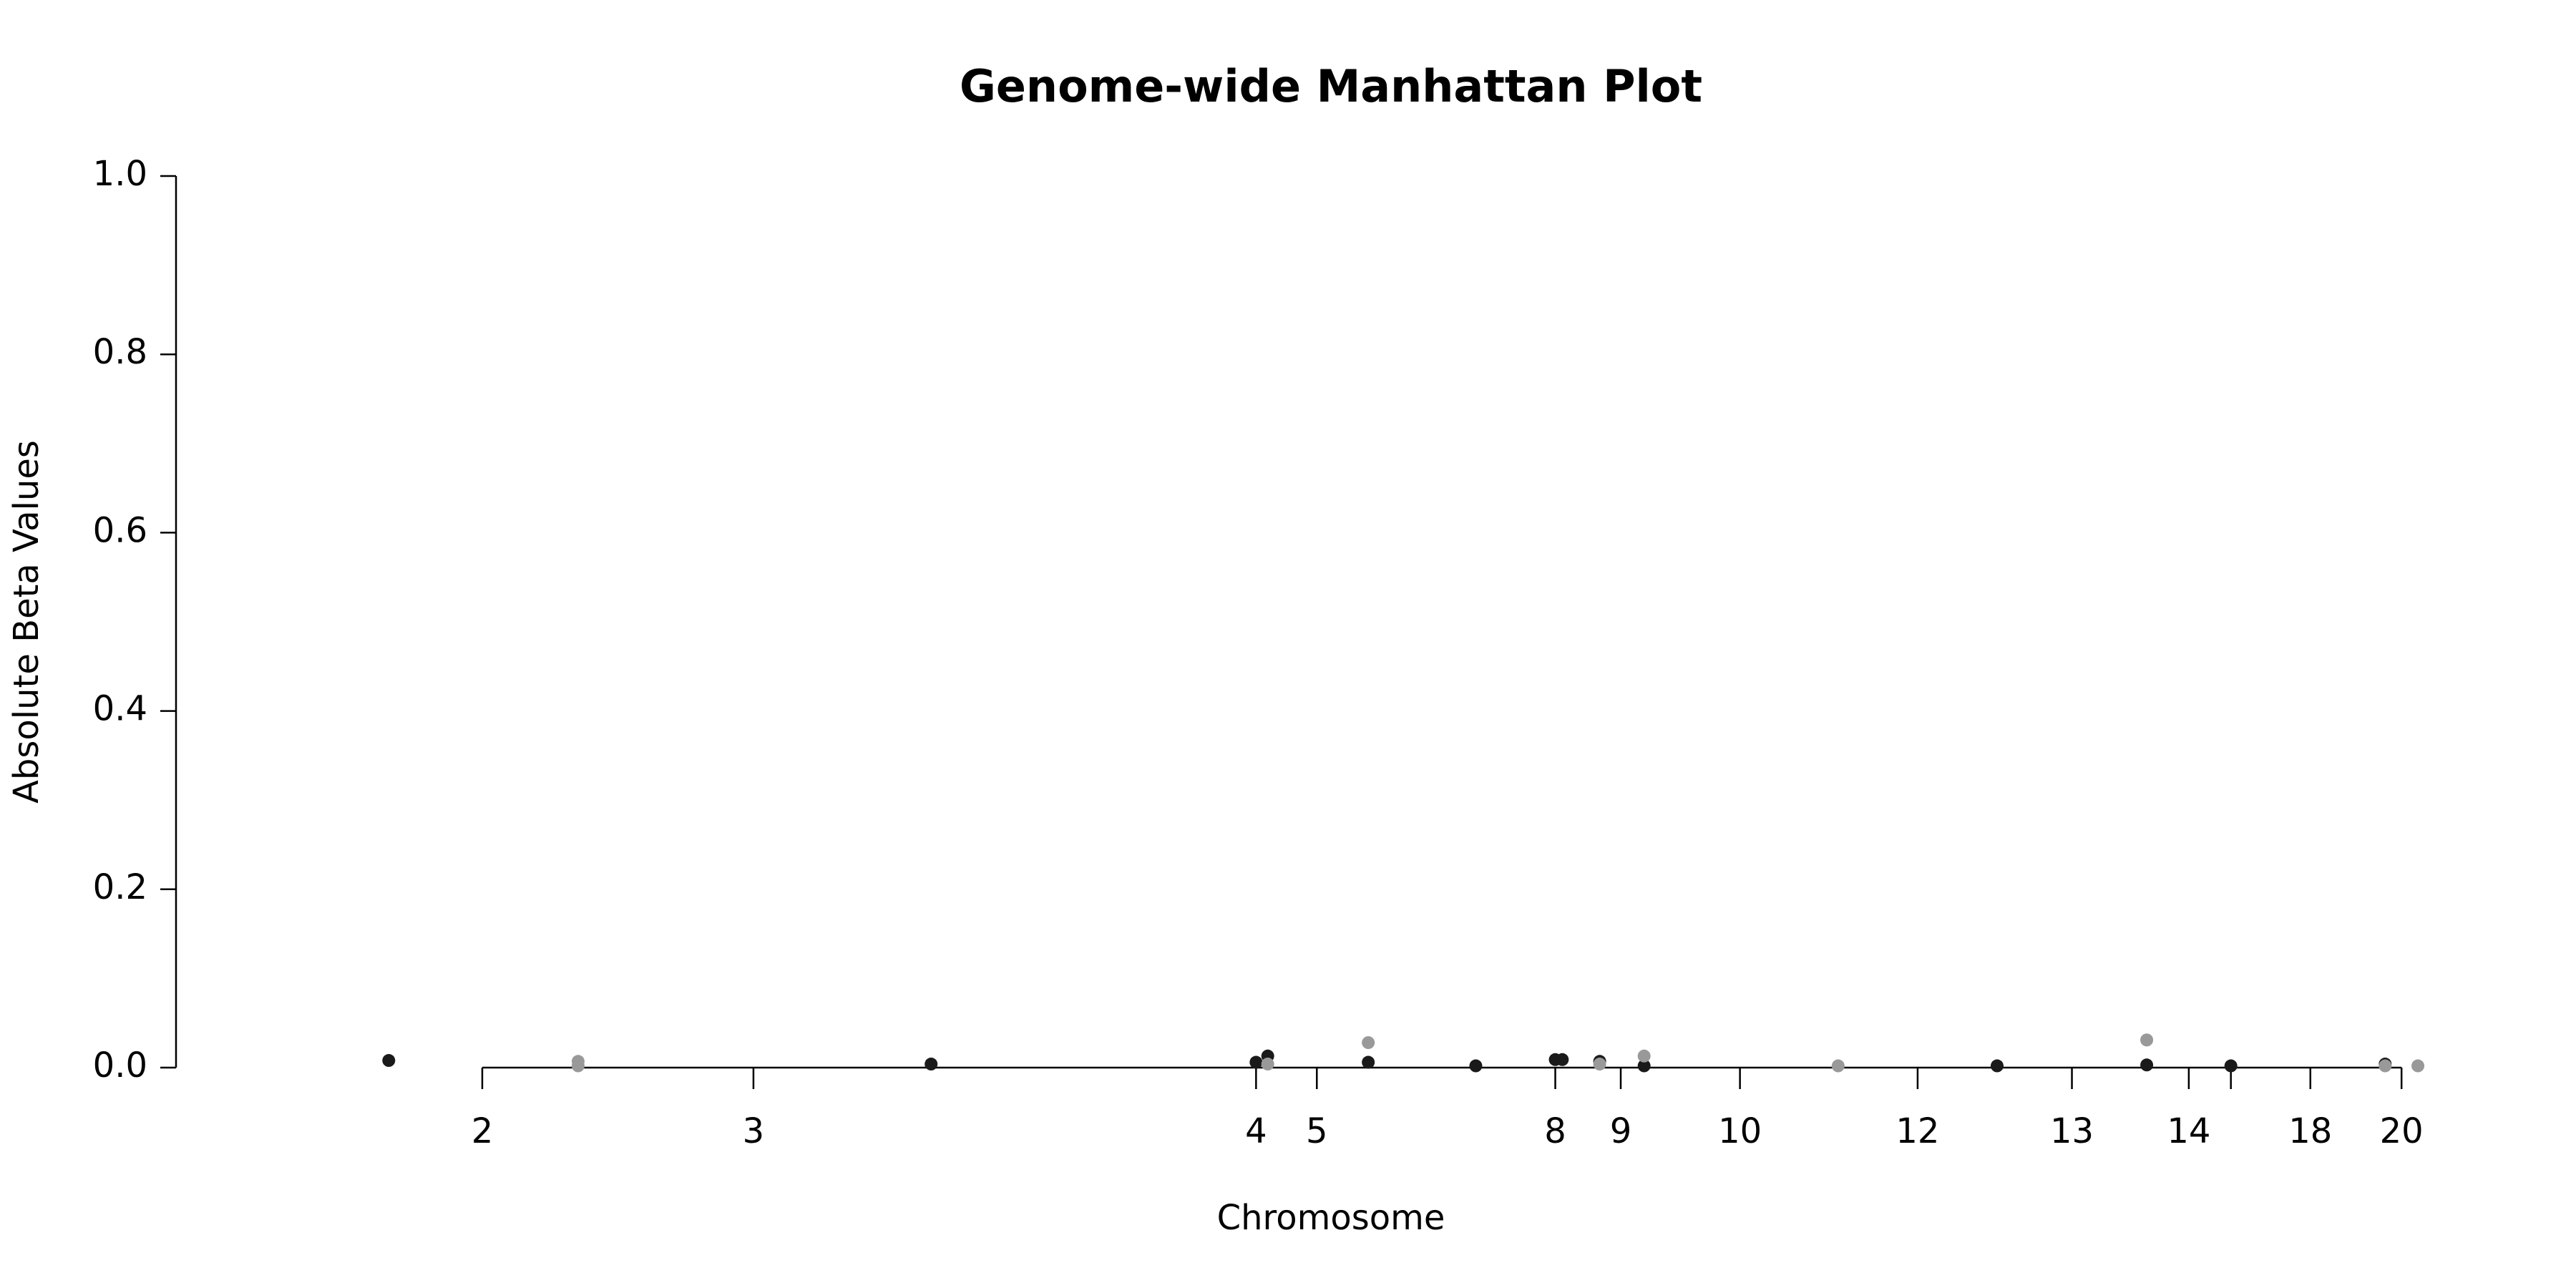 Image resolution: width=2576 pixels, height=1288 pixels. Describe the element at coordinates (1317, 1131) in the screenshot. I see `x-tick-label: 5` at that location.